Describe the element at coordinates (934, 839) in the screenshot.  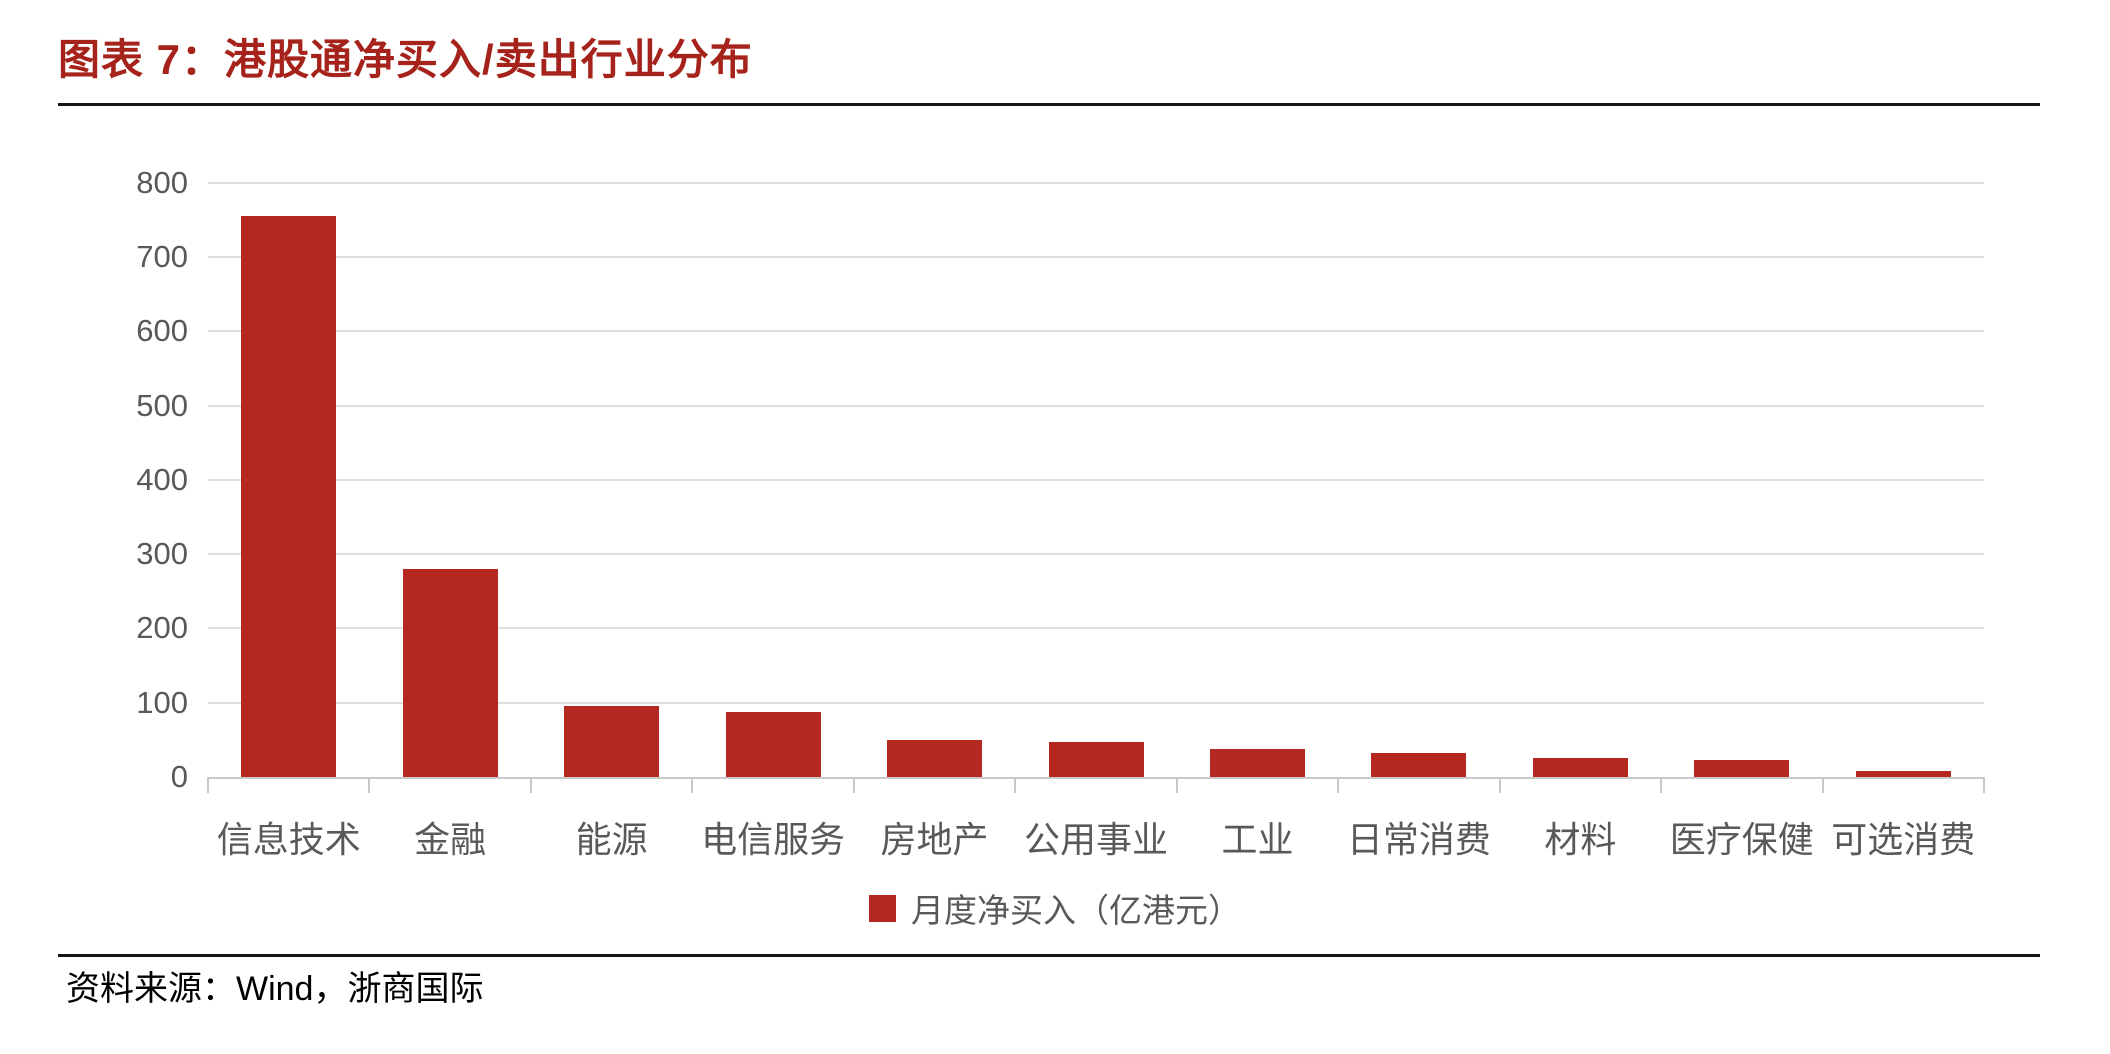
I see `x-axis-label: 房地产` at that location.